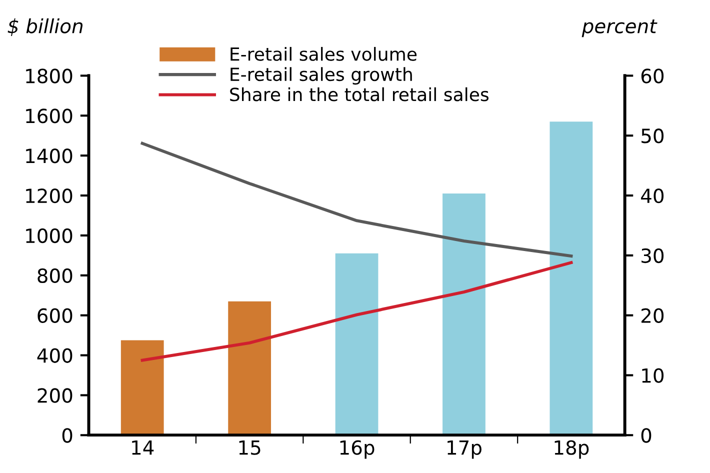 The image size is (710, 473). Describe the element at coordinates (67, 435) in the screenshot. I see `y-tick-label: 0` at that location.